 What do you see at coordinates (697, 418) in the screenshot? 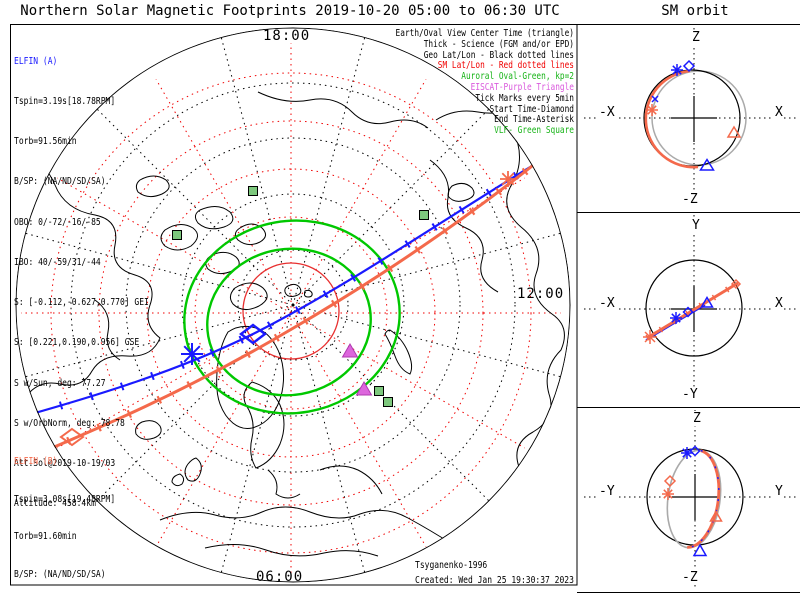
I see `plot3-axis-top: Z` at bounding box center [697, 418].